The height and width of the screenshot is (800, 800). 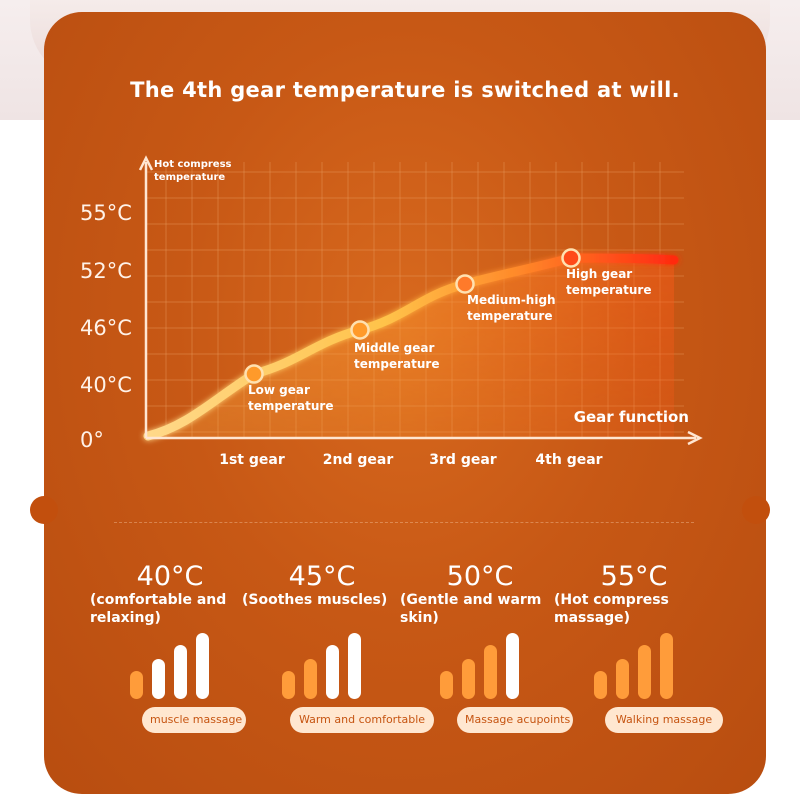 I want to click on gear-card: 50°C (Gentle and warm skin), so click(x=480, y=652).